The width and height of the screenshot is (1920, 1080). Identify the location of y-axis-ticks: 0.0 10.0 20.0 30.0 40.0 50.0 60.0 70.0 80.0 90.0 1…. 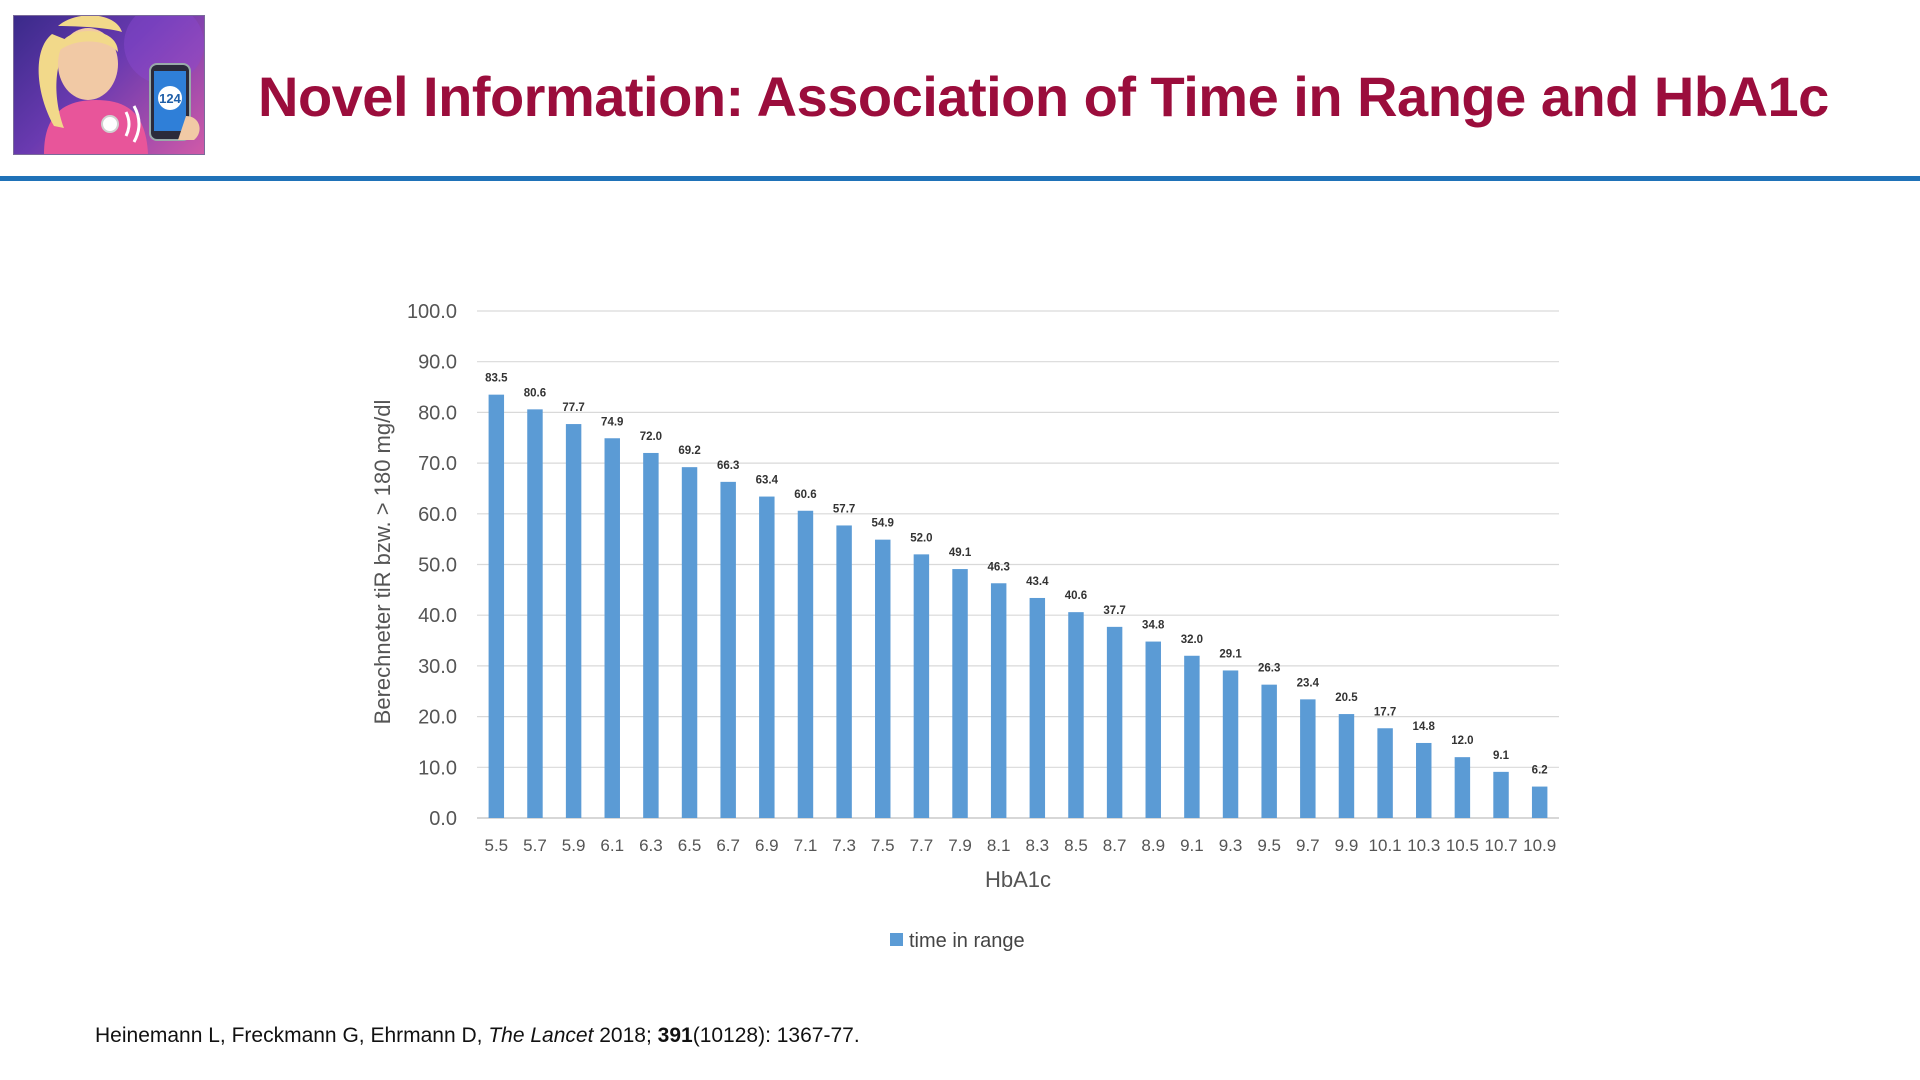
(432, 565).